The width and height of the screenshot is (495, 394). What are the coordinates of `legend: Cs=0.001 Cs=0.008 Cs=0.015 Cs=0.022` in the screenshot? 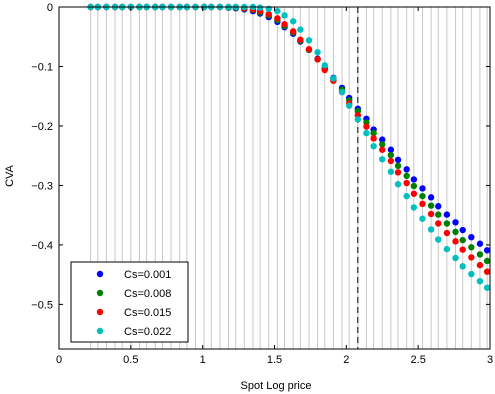 It's located at (129, 302).